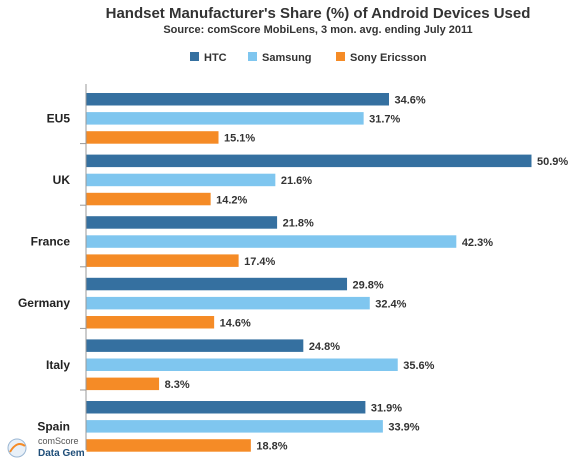 Image resolution: width=578 pixels, height=470 pixels. Describe the element at coordinates (195, 345) in the screenshot. I see `bar-htc-italy` at that location.